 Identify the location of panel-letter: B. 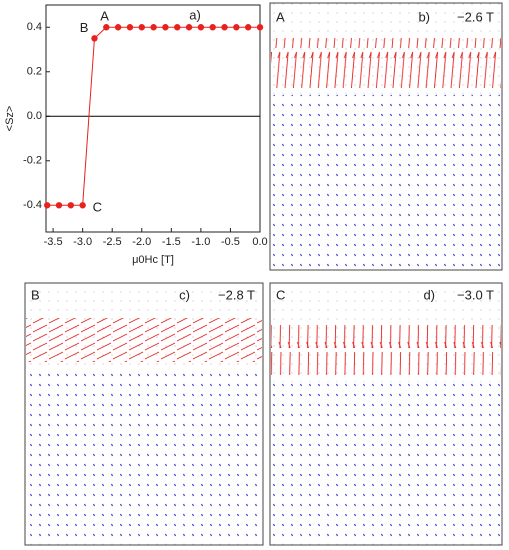
(35, 294).